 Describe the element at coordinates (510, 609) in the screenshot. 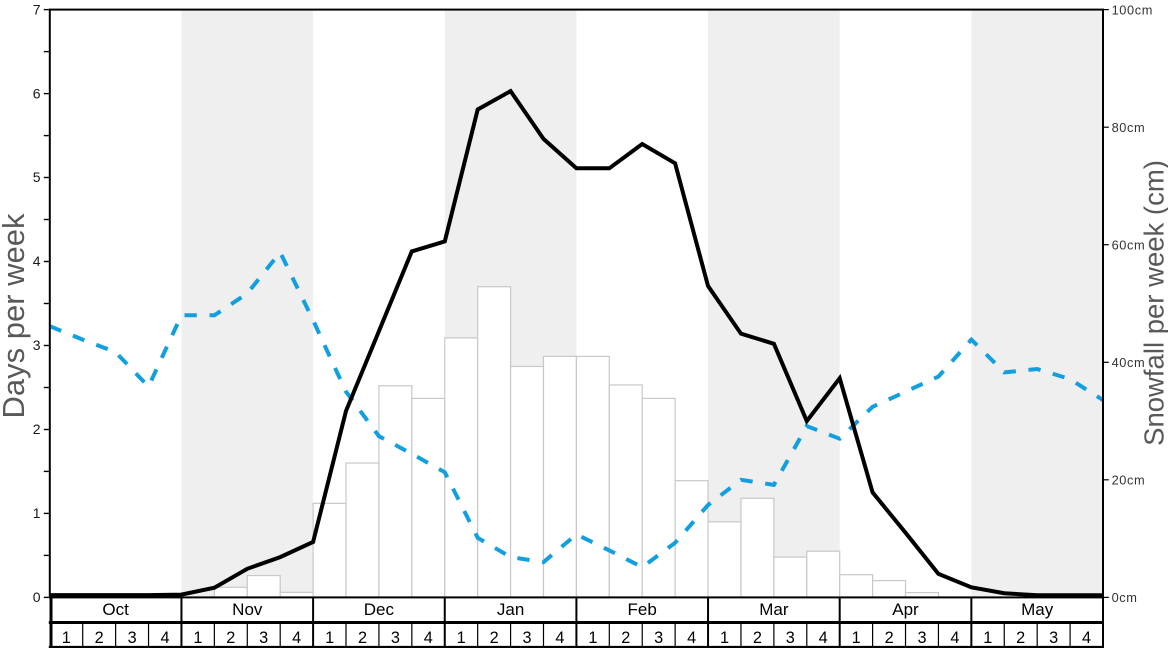

I see `svg-text: Jan` at that location.